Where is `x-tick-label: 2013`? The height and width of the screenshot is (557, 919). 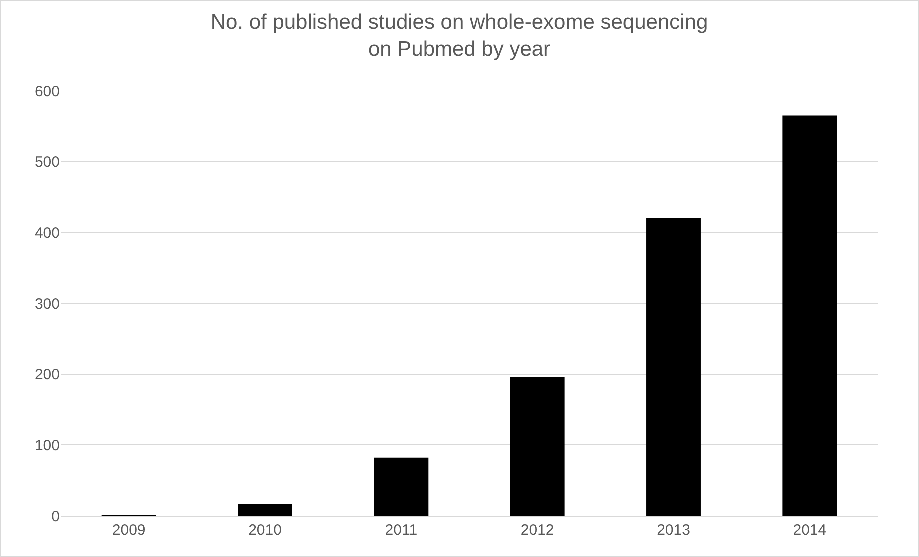 x-tick-label: 2013 is located at coordinates (673, 530).